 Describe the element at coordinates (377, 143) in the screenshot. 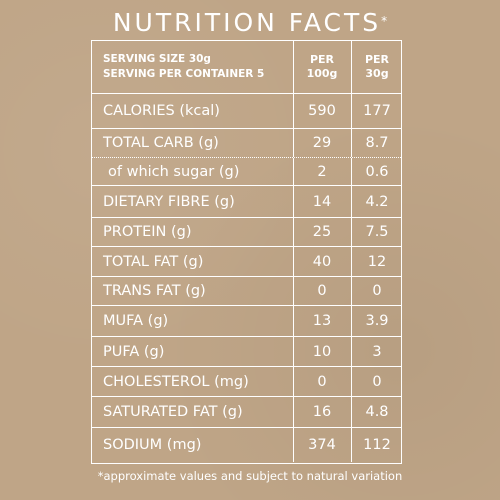

I see `value-per-30g: 8.7` at that location.